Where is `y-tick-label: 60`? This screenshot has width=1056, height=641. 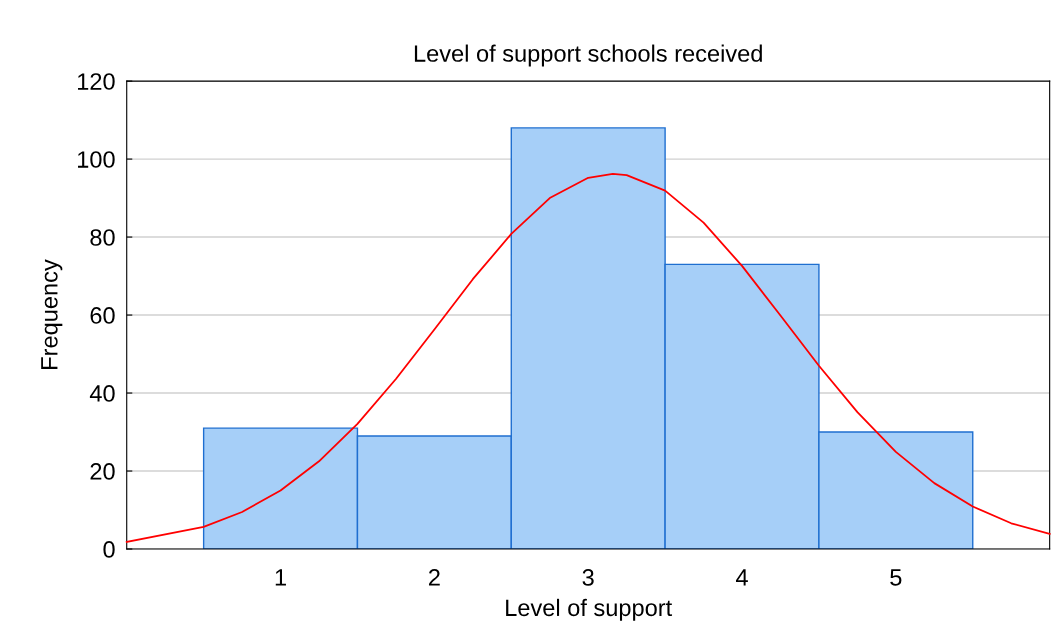
y-tick-label: 60 is located at coordinates (102, 315).